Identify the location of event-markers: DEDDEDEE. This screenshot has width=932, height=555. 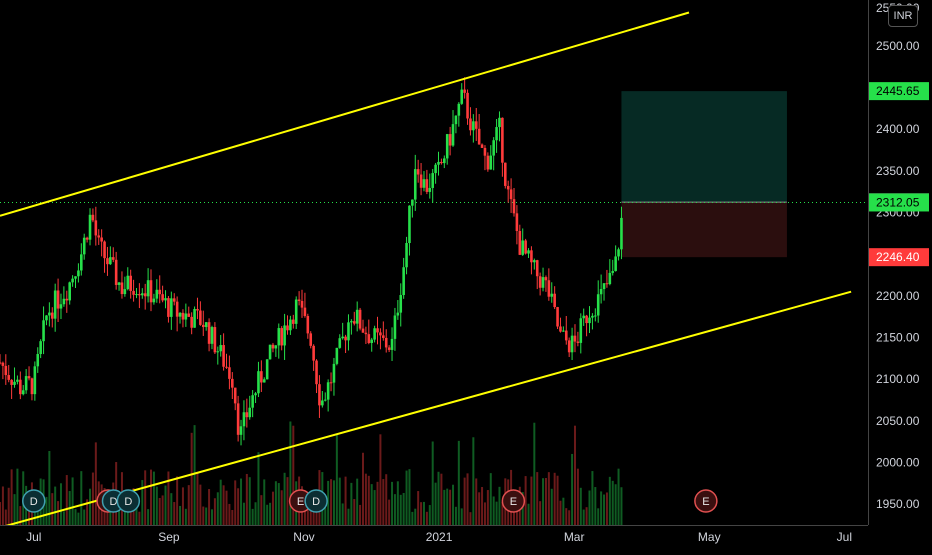
(370, 501).